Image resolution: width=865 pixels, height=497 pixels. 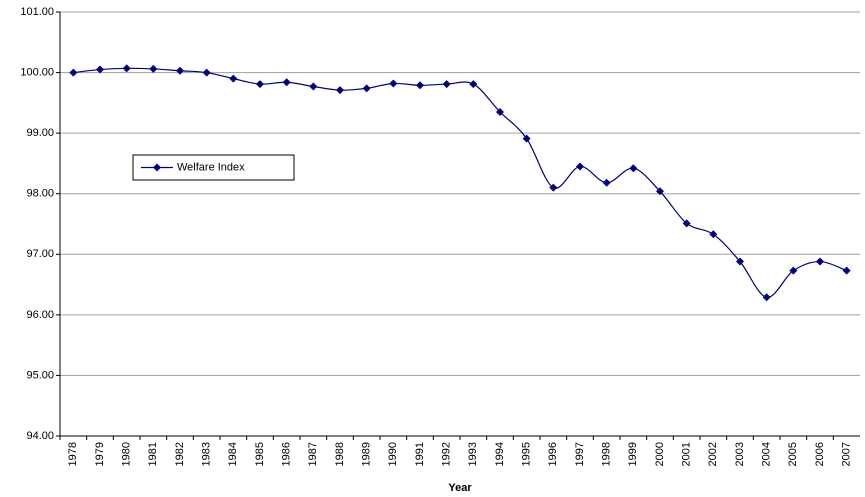 What do you see at coordinates (157, 167) in the screenshot?
I see `legend-marker` at bounding box center [157, 167].